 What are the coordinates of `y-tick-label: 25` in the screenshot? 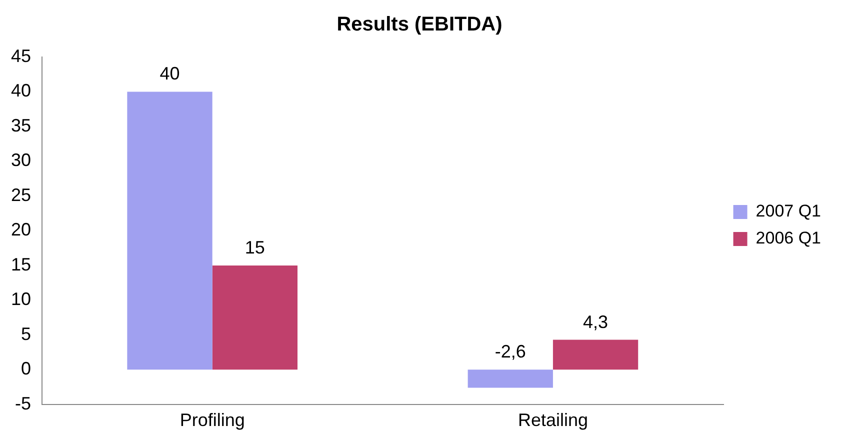 It's located at (21, 194).